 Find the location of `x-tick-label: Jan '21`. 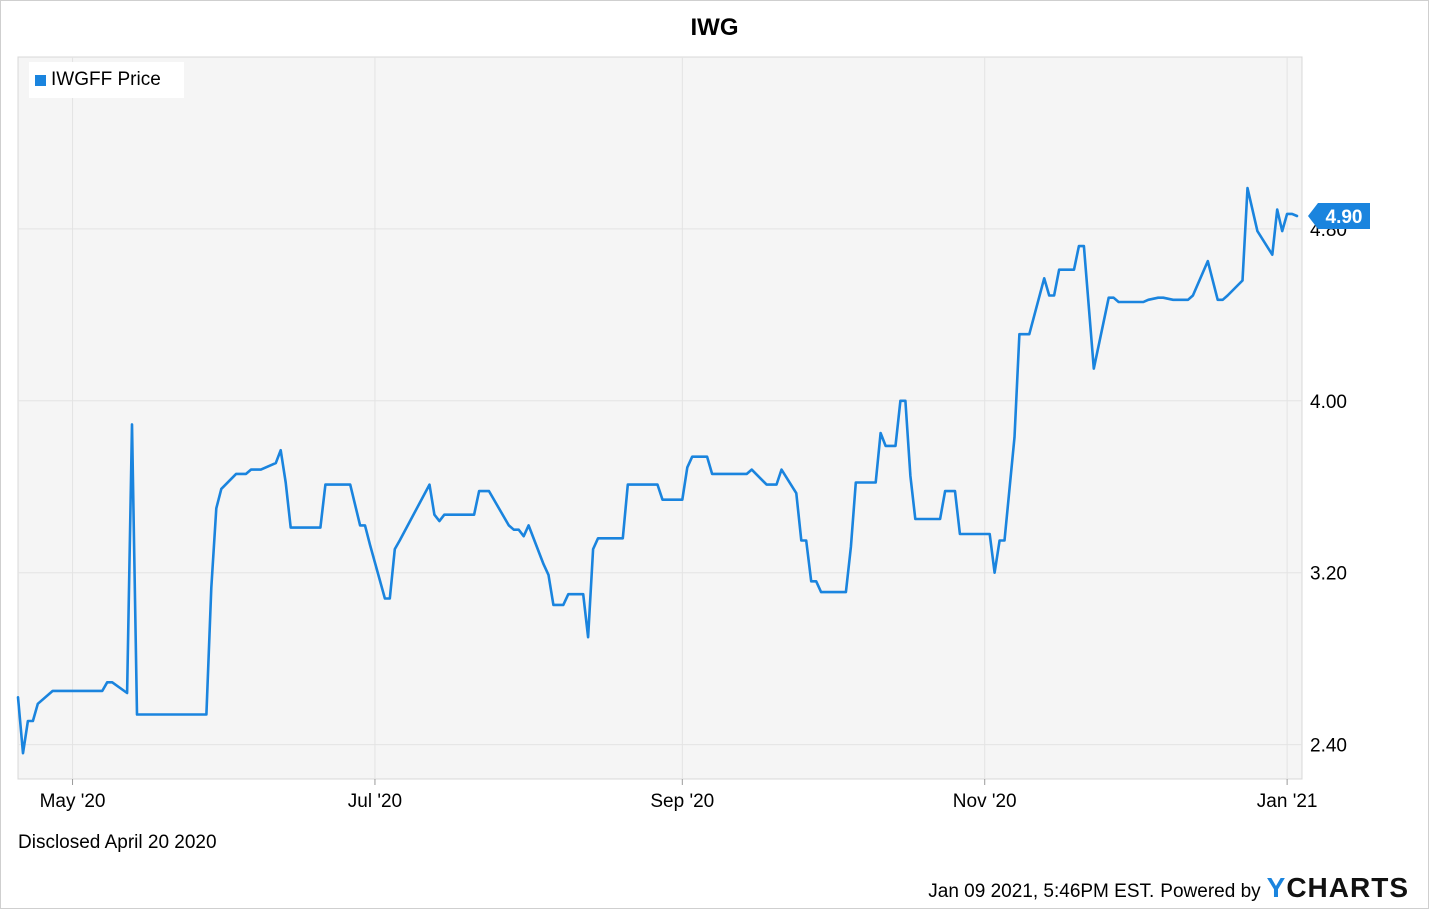

x-tick-label: Jan '21 is located at coordinates (1287, 801).